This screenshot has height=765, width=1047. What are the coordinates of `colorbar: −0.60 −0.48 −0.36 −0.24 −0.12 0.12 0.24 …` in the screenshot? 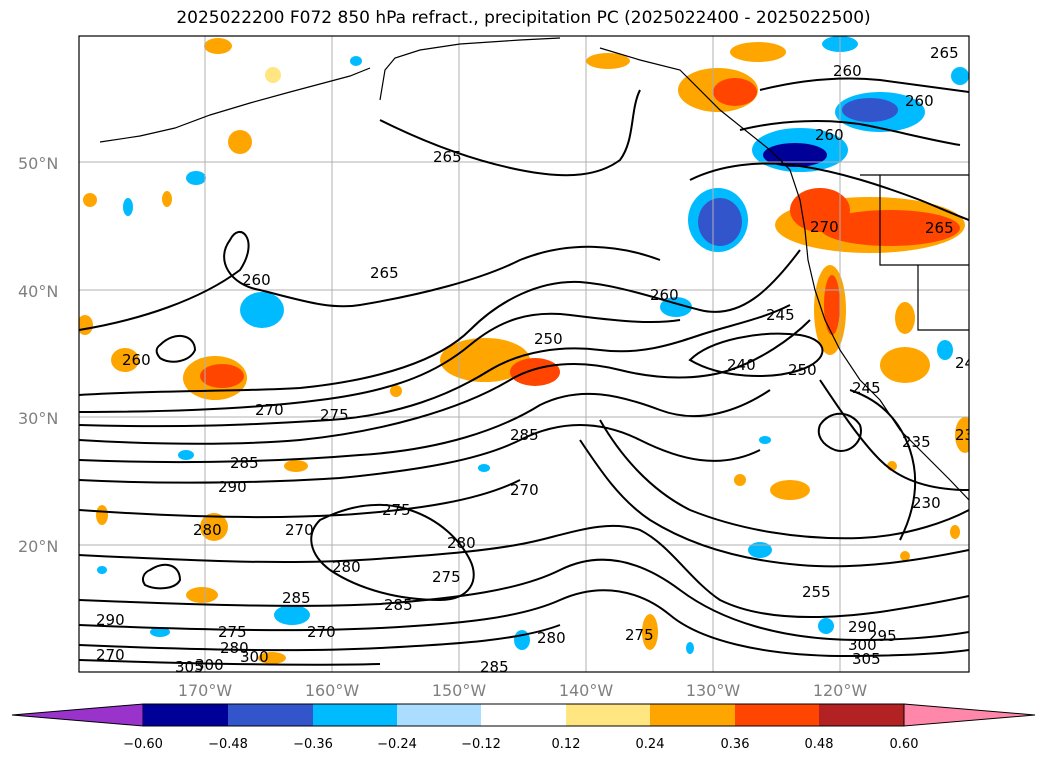 It's located at (523, 727).